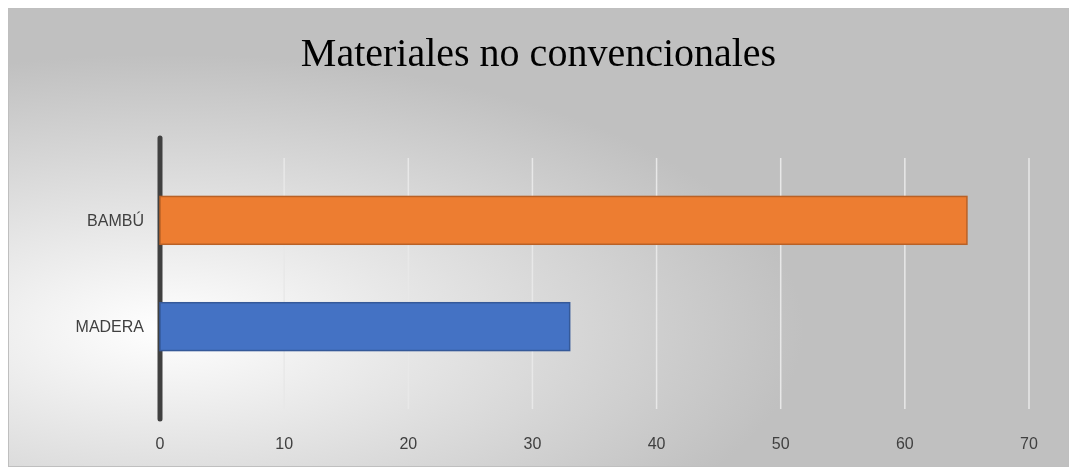  Describe the element at coordinates (160, 443) in the screenshot. I see `x-tick-label: 0` at that location.